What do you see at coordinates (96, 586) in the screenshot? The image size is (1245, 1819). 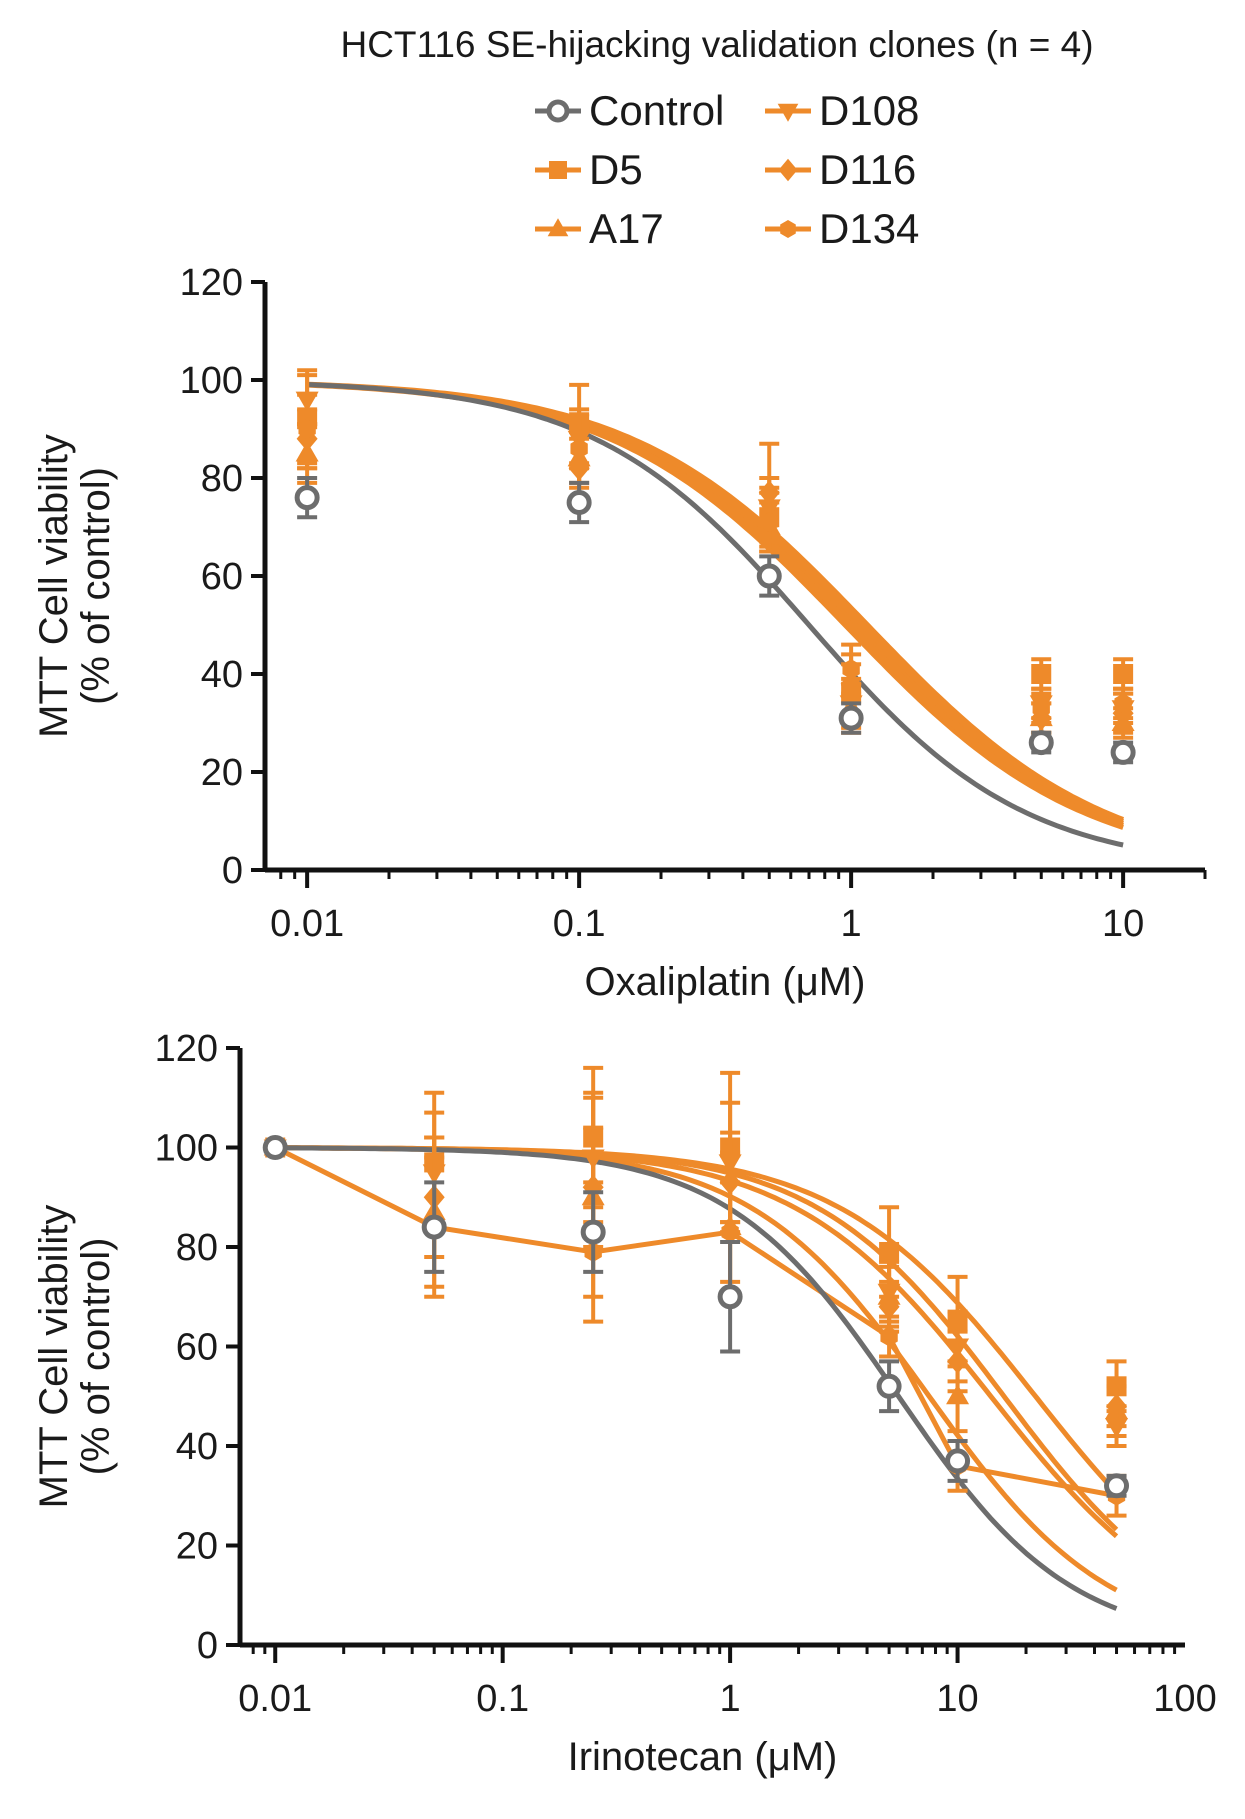 I see `chart1-y-axis-label-units: (% of control)` at bounding box center [96, 586].